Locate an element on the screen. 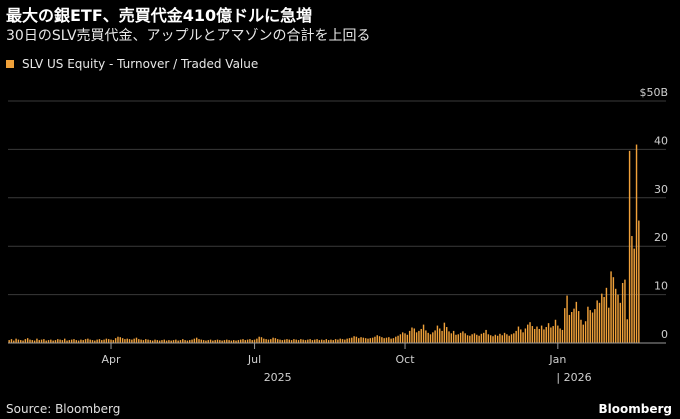  source-note: Source: Bloomberg is located at coordinates (63, 409).